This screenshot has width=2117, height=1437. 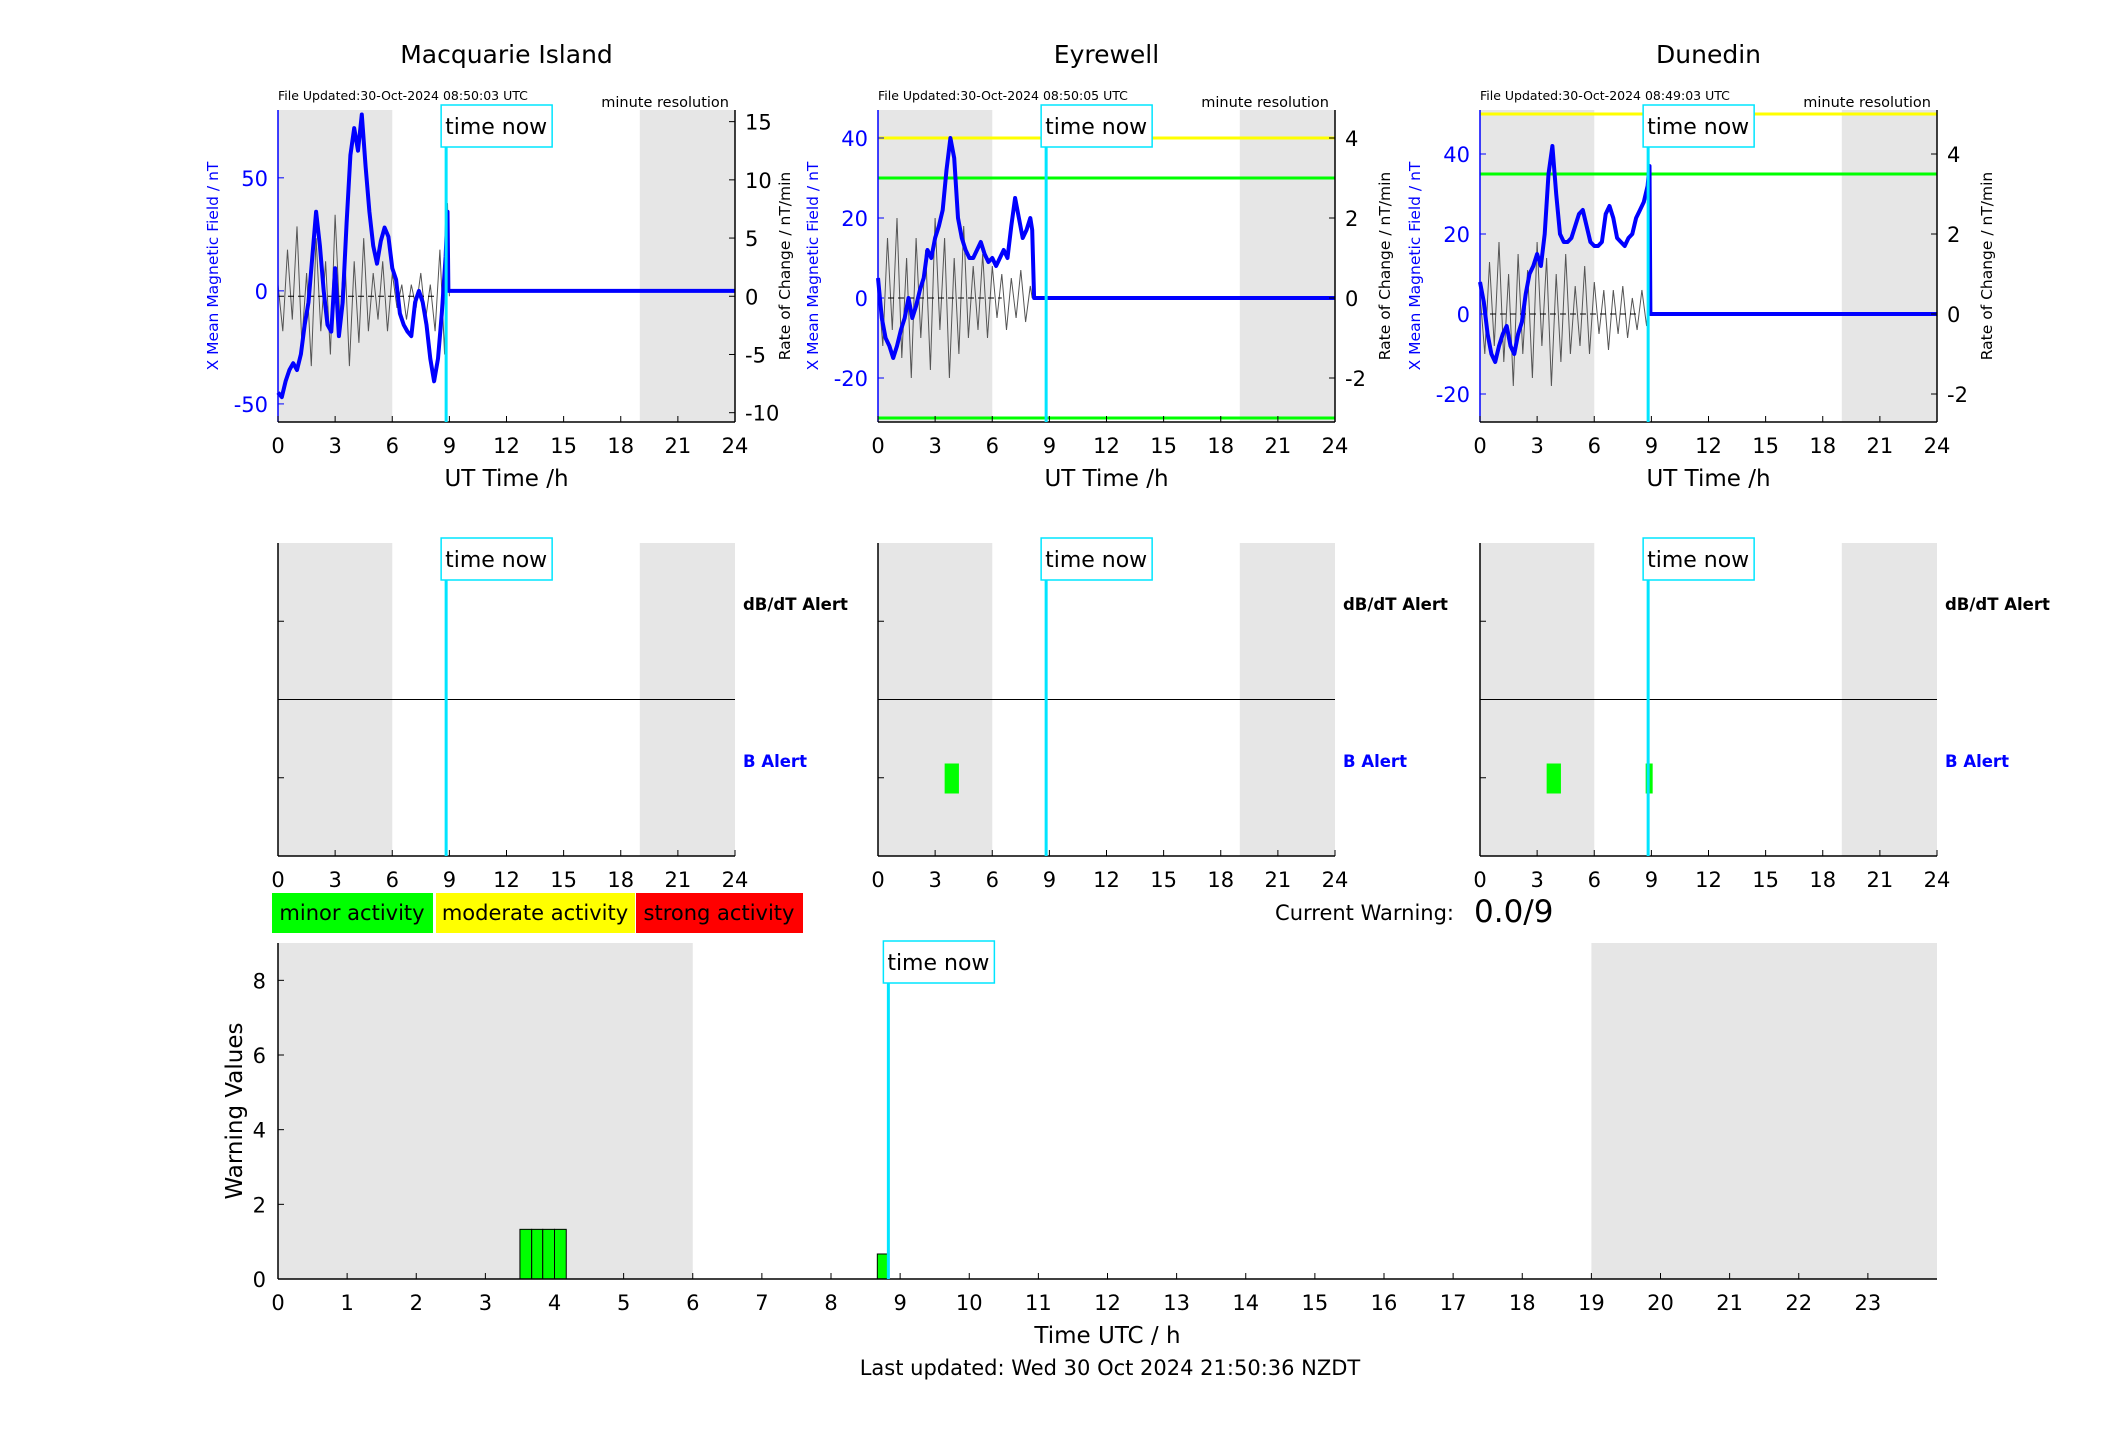 I want to click on dunedin-alert-xtick-label: 12, so click(x=1708, y=880).